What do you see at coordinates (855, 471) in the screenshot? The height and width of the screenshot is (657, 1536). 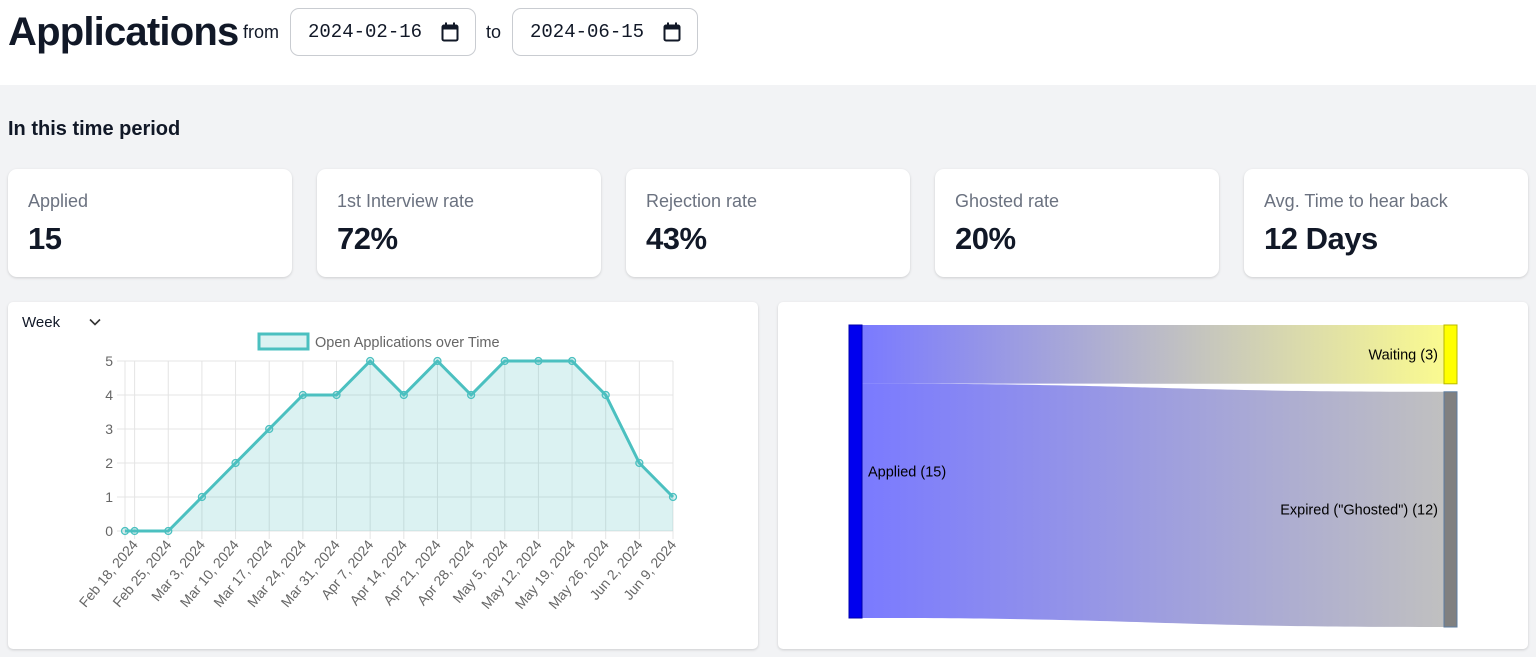 I see `sankey-source-node` at bounding box center [855, 471].